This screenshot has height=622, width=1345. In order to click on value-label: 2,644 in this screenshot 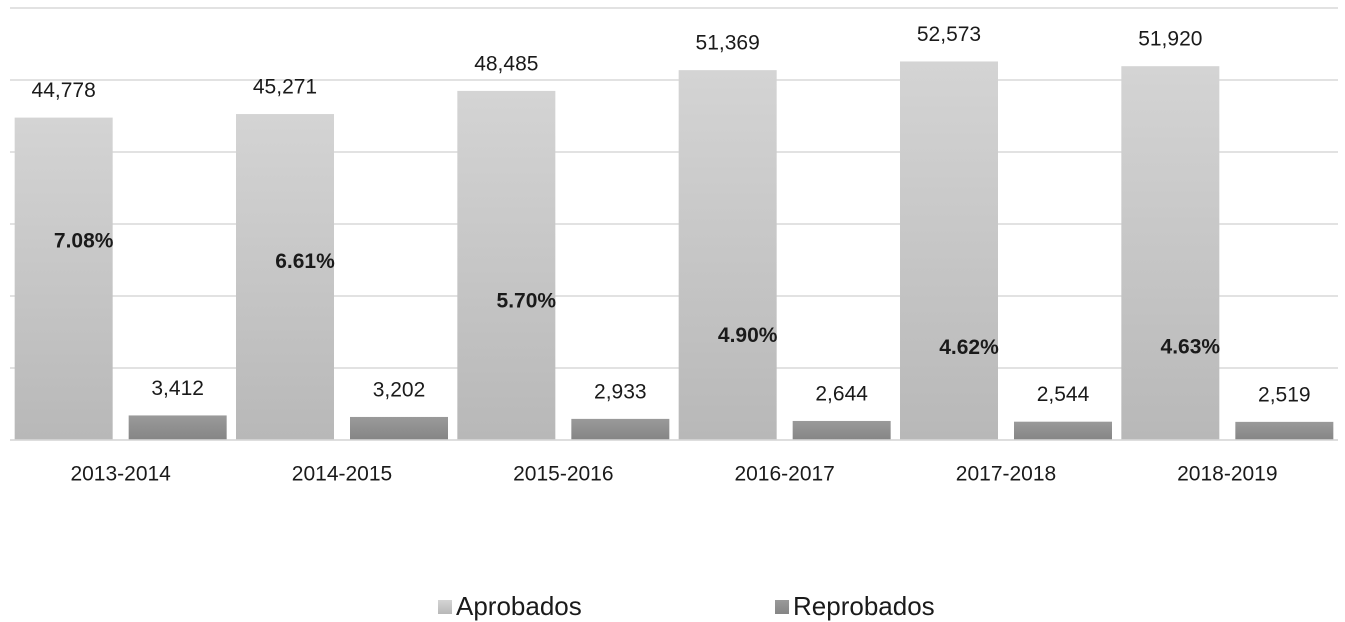, I will do `click(841, 394)`.